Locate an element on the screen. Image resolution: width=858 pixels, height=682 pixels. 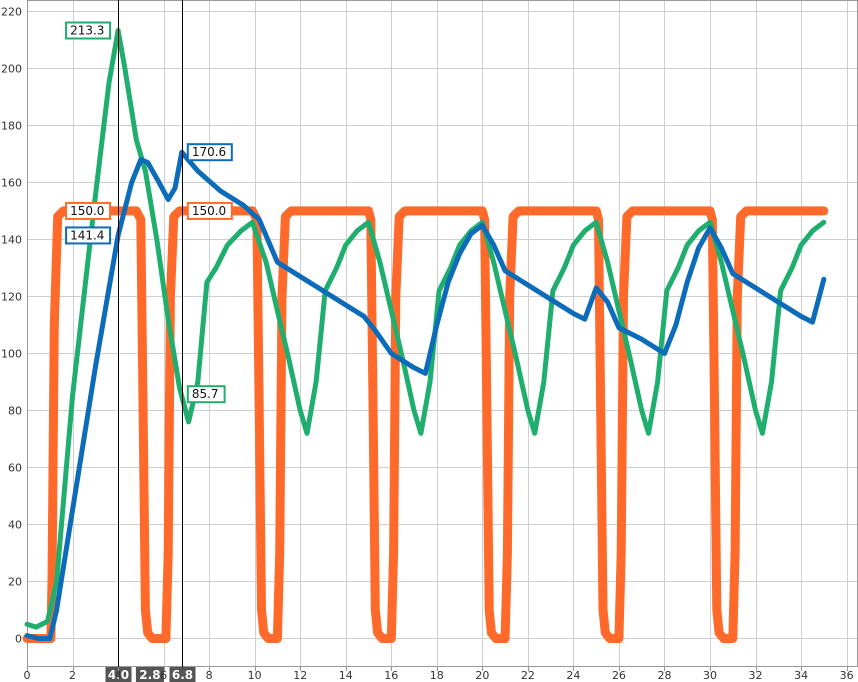
x-tick-label: 34 is located at coordinates (801, 675).